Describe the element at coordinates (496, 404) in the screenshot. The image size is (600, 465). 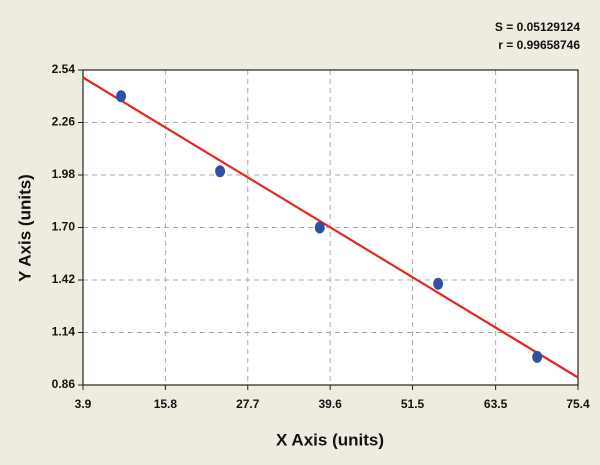
I see `x-tick-label: 63.5` at that location.